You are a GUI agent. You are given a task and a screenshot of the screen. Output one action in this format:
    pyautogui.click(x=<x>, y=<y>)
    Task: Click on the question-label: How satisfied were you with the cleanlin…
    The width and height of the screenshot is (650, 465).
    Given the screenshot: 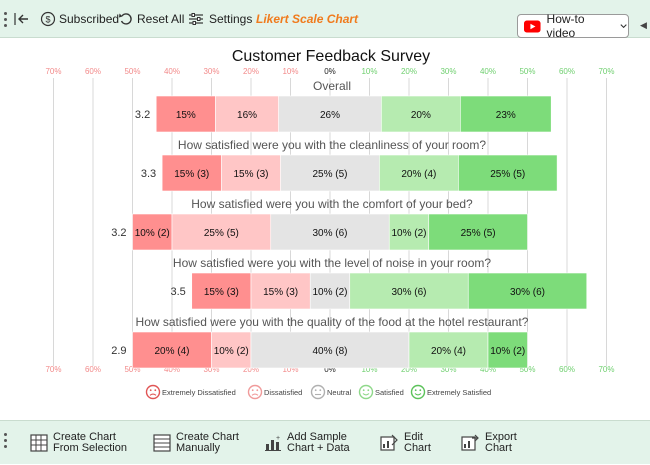 What is the action you would take?
    pyautogui.click(x=332, y=145)
    